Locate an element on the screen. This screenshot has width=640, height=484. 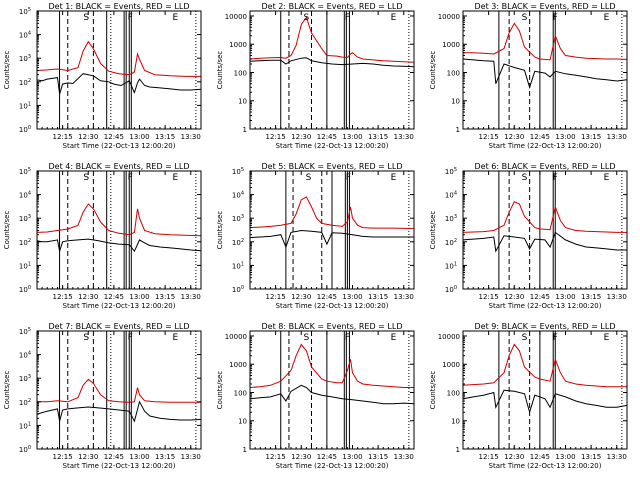
y-tick-label: 10⁵ is located at coordinates (238, 171).